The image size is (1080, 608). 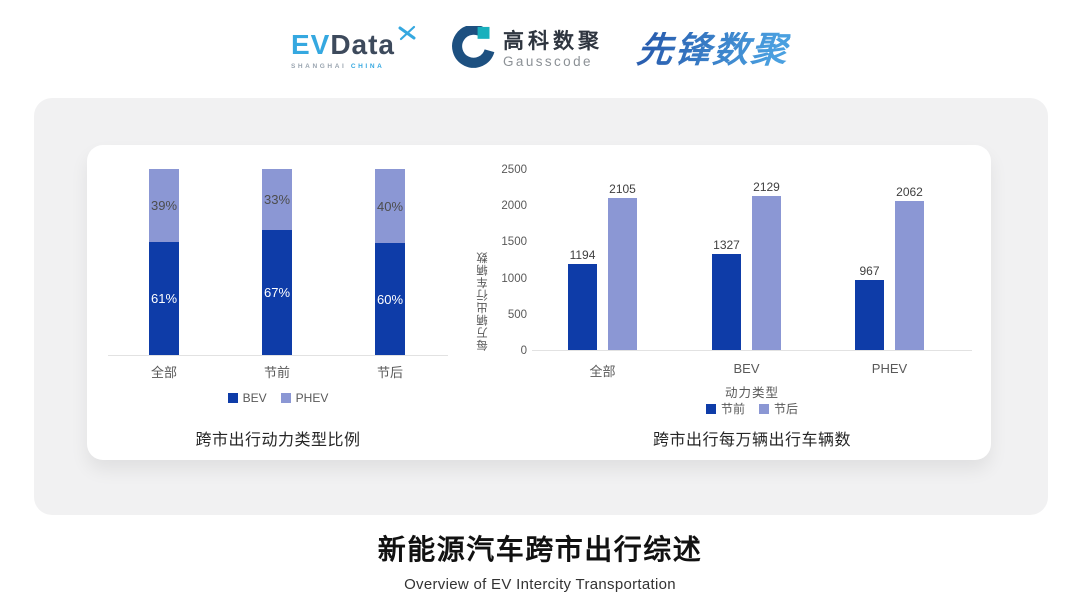 I want to click on y-tick-1000: 1000, so click(x=514, y=278).